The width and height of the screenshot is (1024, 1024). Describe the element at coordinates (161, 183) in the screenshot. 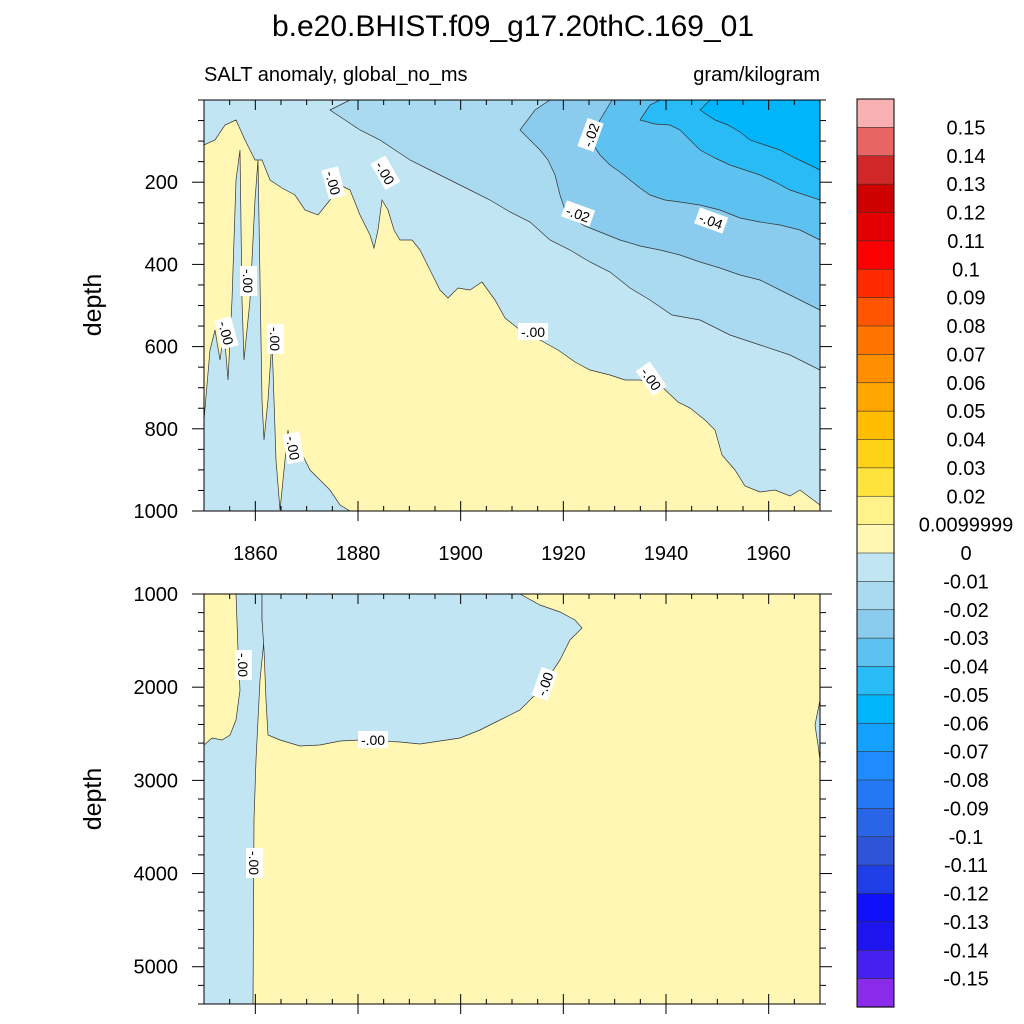

I see `upper-y-tick-label: 200` at that location.